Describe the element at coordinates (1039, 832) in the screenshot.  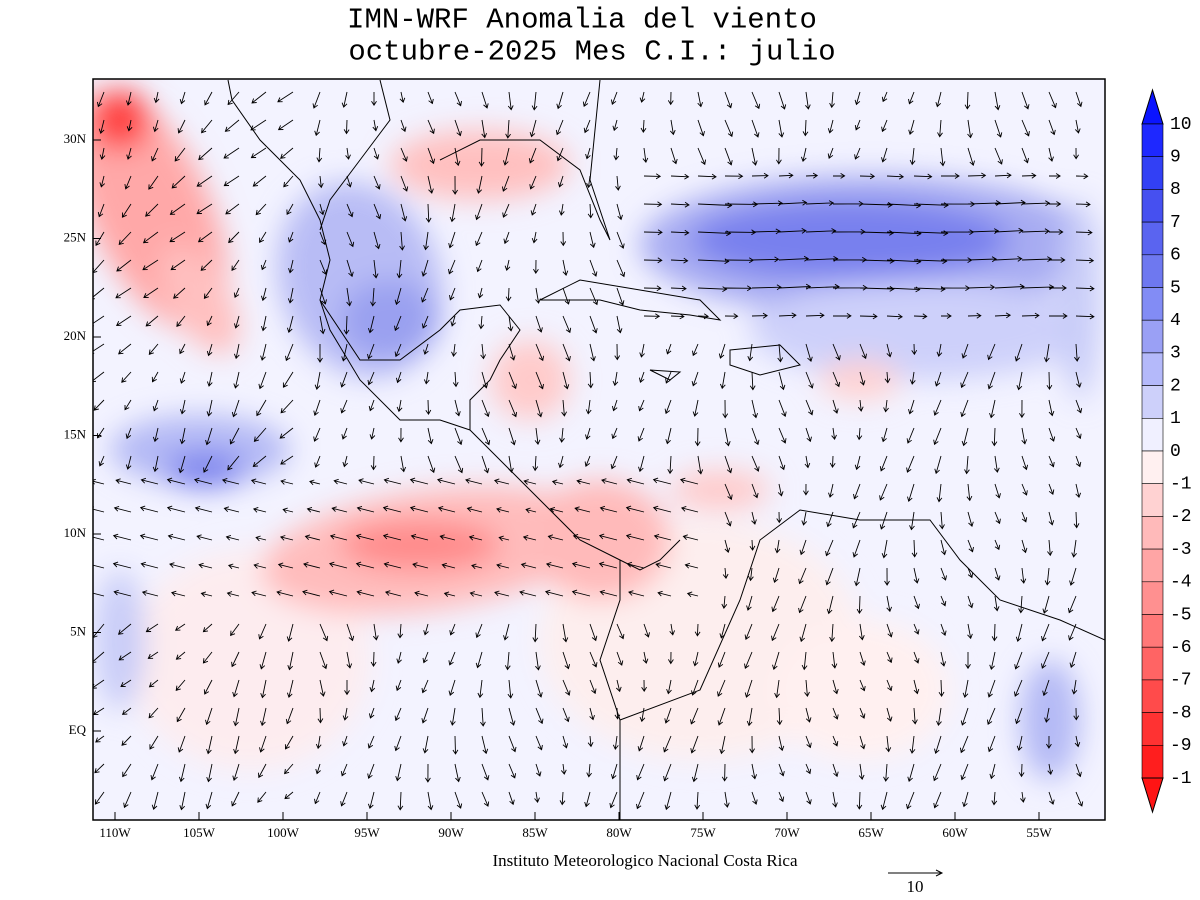
I see `lon-label: 55W` at that location.